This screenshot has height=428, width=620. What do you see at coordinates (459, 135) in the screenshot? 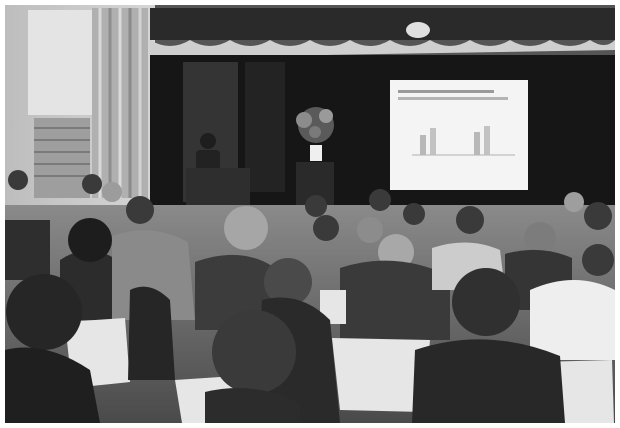
I see `projector-screen` at bounding box center [459, 135].